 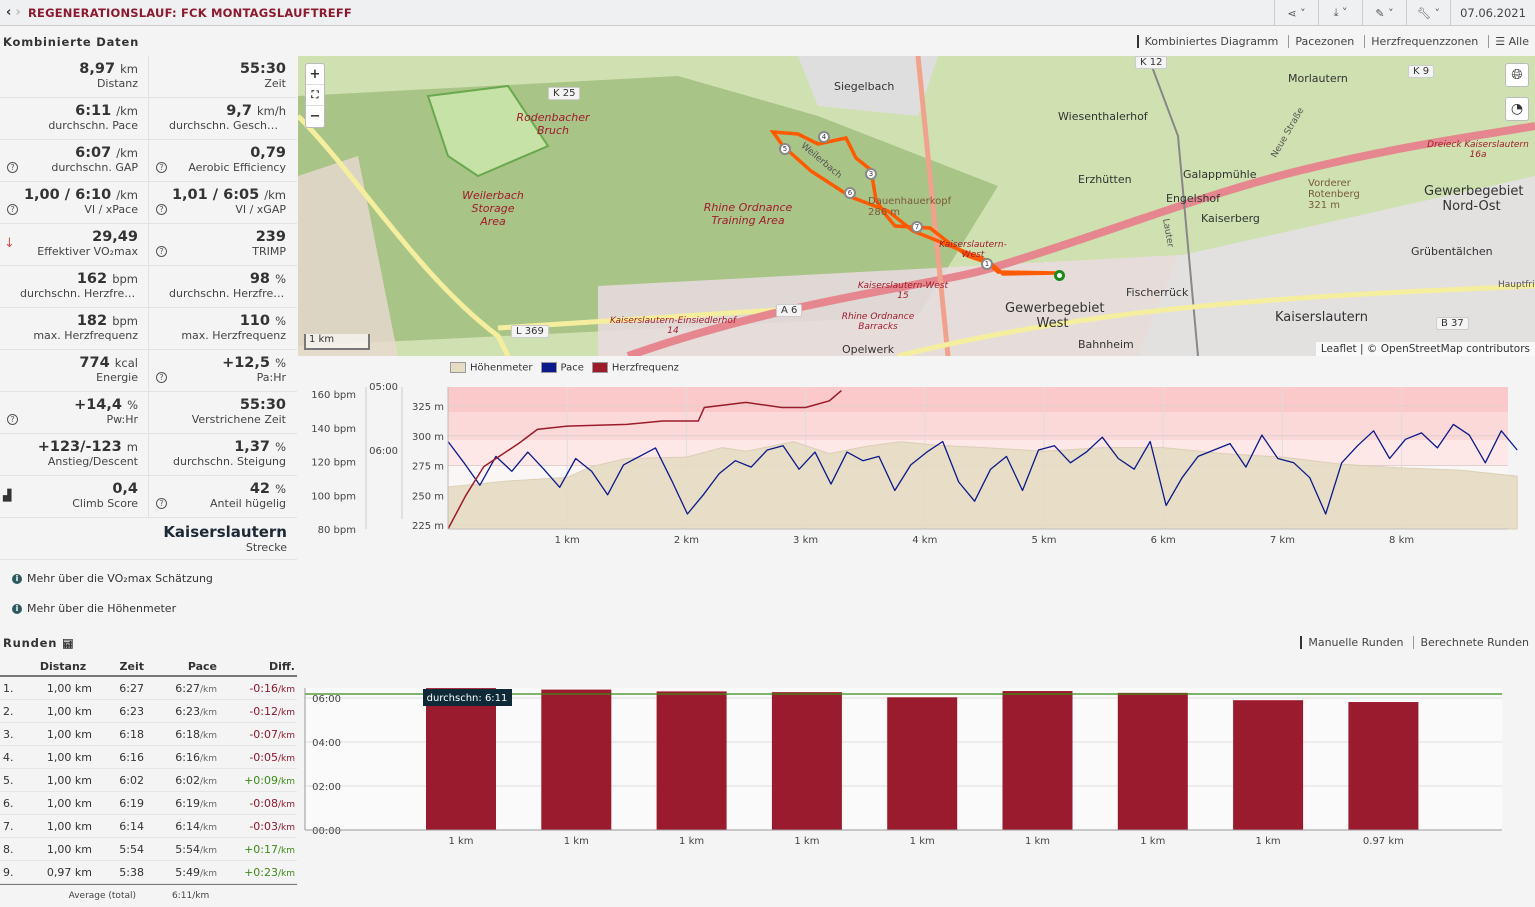 What do you see at coordinates (987, 264) in the screenshot?
I see `route-km-marker: 1` at bounding box center [987, 264].